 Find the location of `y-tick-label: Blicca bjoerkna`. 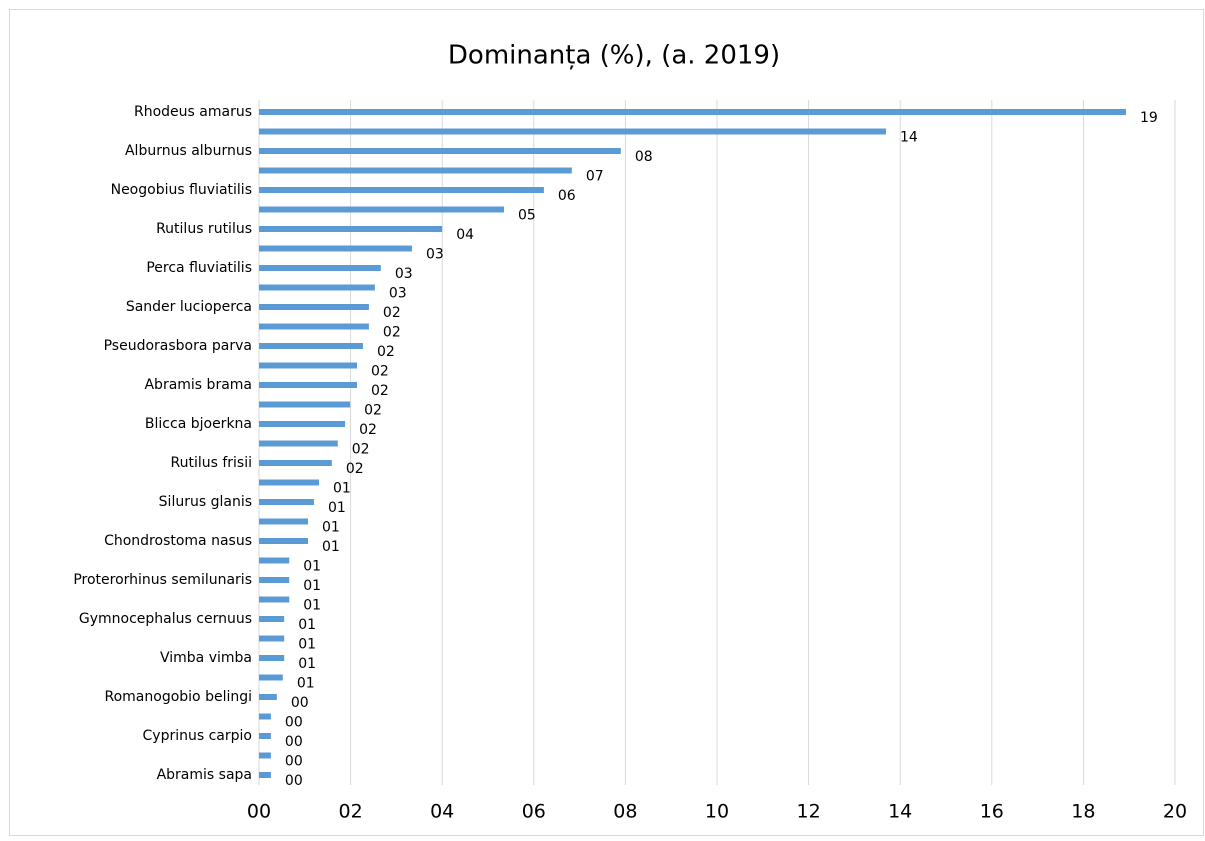

y-tick-label: Blicca bjoerkna is located at coordinates (198, 424).